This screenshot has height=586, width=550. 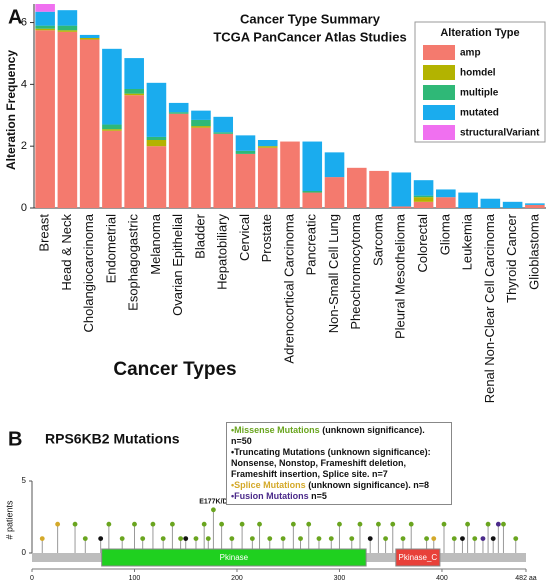 I want to click on domain, so click(x=234, y=557).